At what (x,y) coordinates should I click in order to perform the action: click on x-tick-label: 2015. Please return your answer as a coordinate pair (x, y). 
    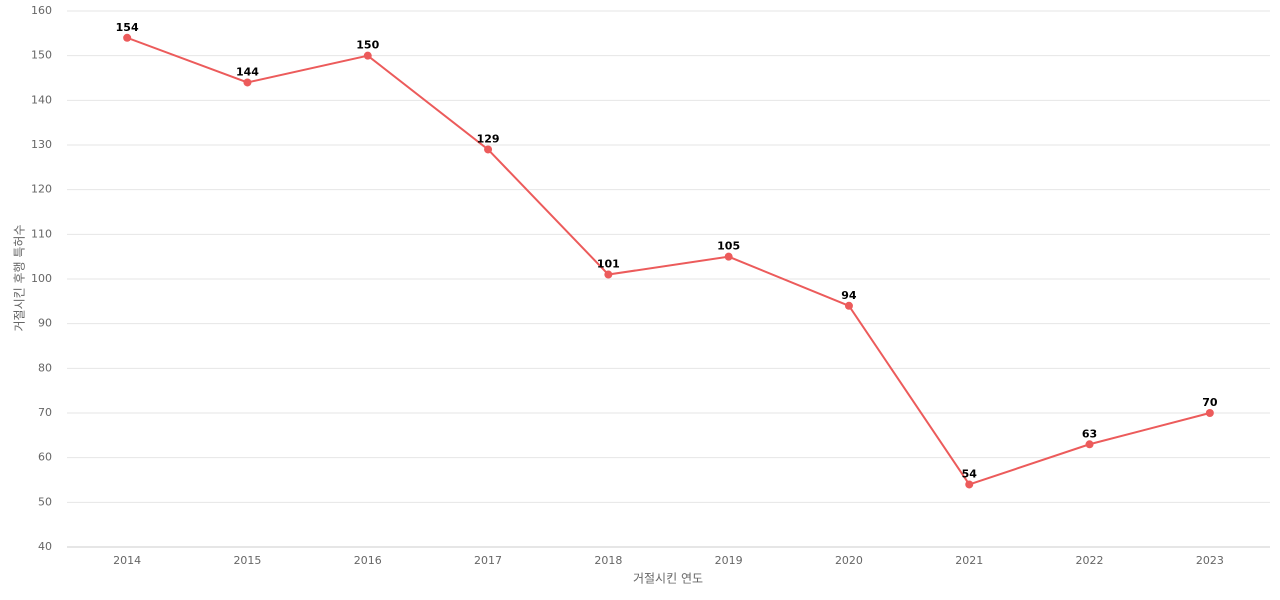
    Looking at the image, I should click on (247, 560).